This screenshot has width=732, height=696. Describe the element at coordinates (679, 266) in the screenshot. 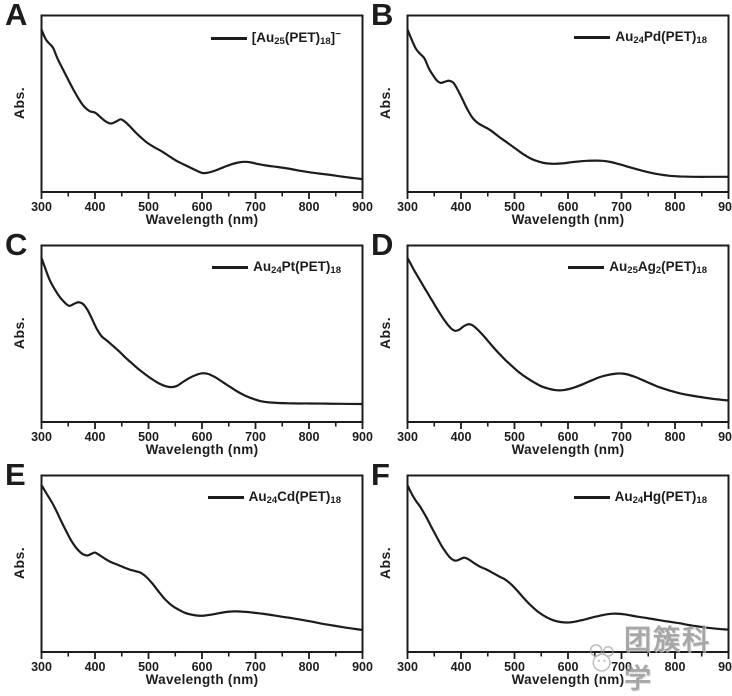

I see `legend-text-segment: (PET)` at that location.